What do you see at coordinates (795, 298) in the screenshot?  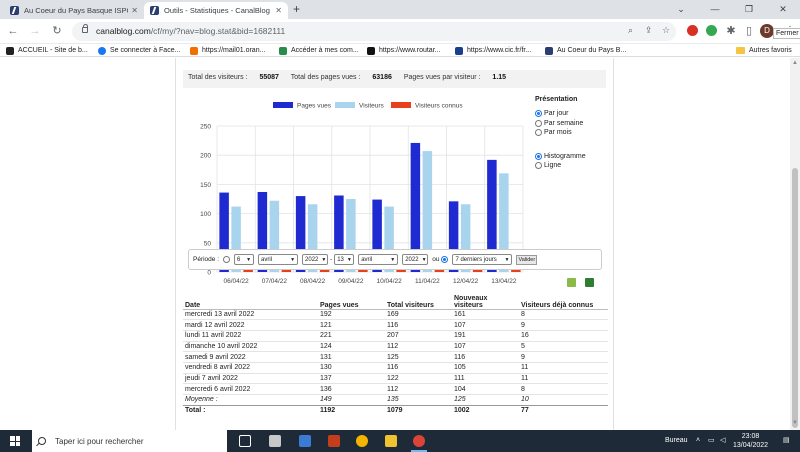 I see `scrollbar-thumb` at bounding box center [795, 298].